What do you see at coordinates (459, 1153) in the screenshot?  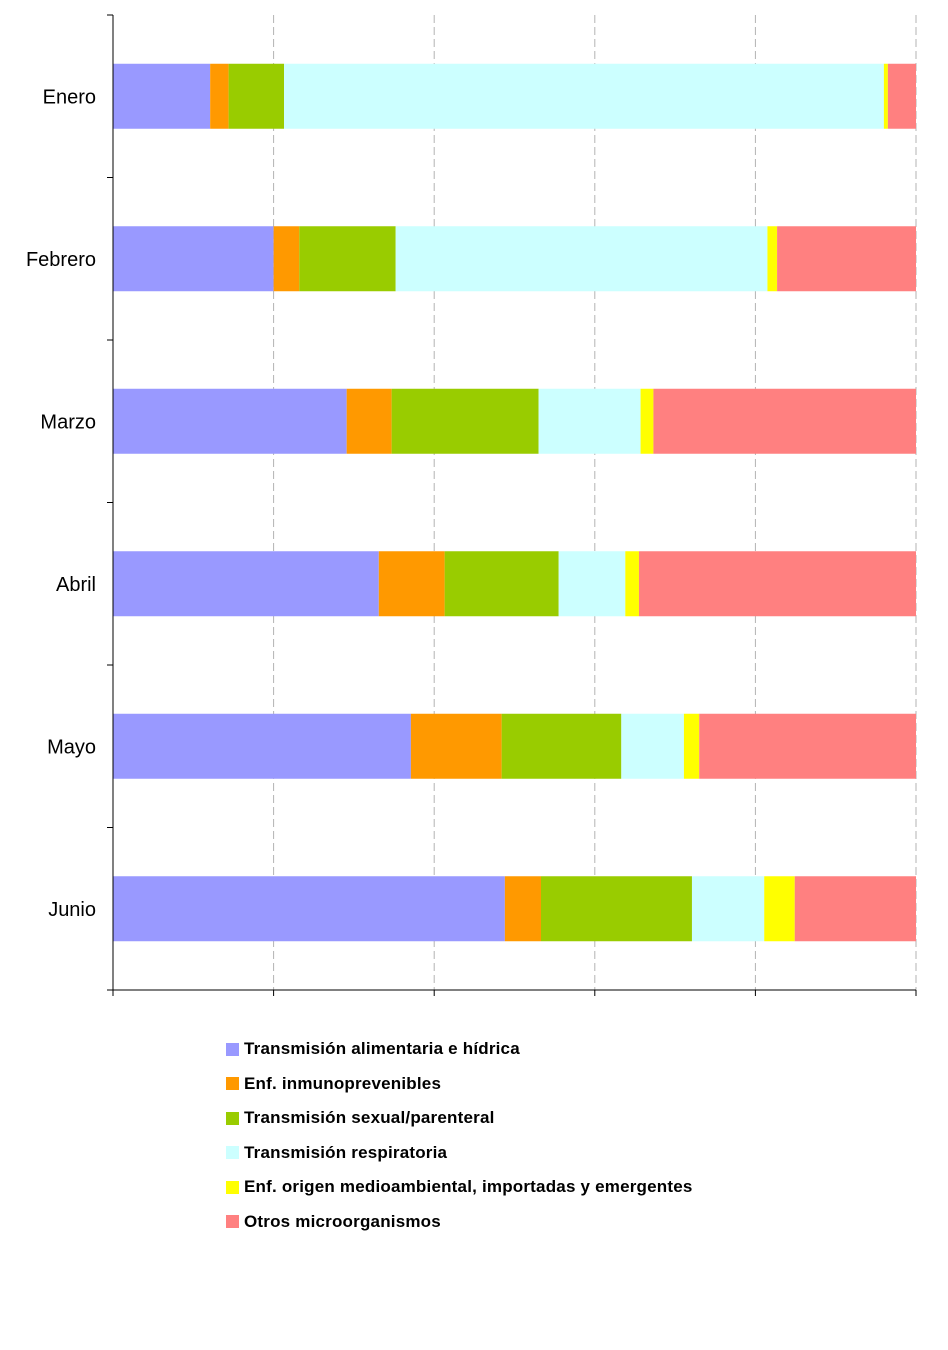 I see `legend-item: Transmisión respiratoria` at bounding box center [459, 1153].